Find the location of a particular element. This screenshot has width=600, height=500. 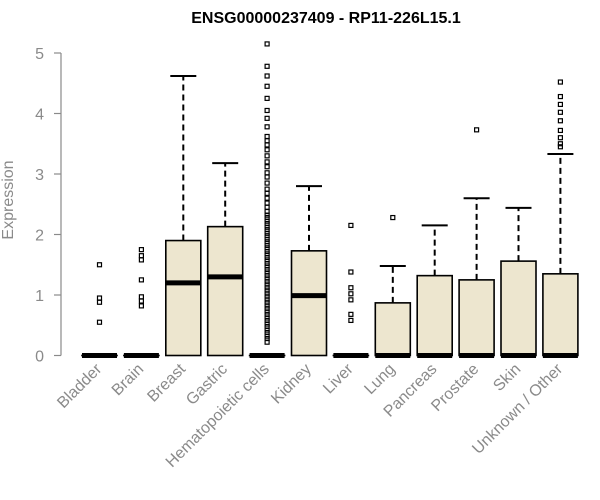

box-bladder is located at coordinates (99, 310).